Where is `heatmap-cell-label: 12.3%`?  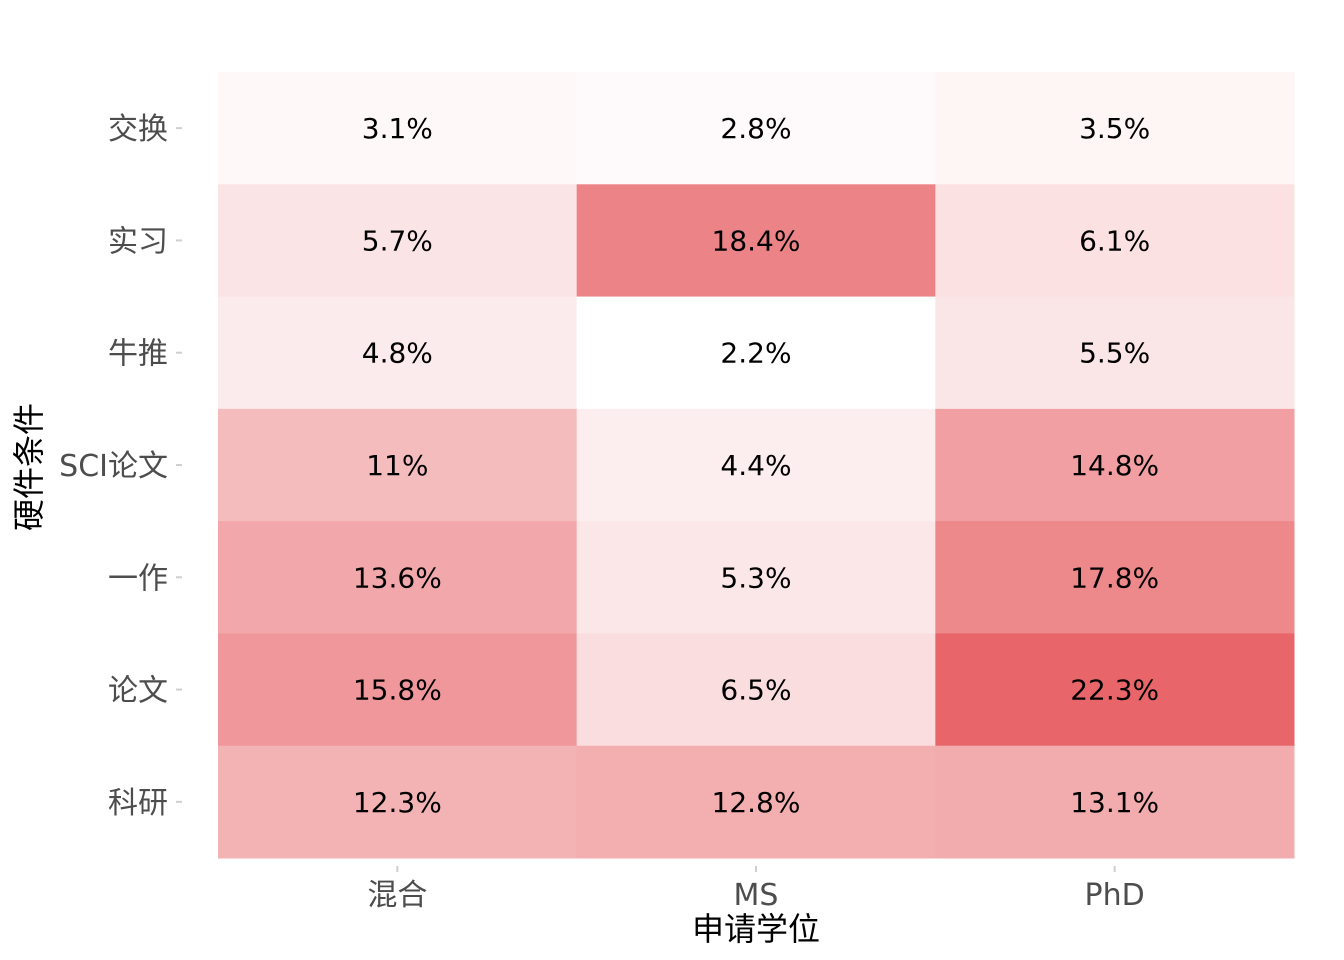
heatmap-cell-label: 12.3% is located at coordinates (397, 802).